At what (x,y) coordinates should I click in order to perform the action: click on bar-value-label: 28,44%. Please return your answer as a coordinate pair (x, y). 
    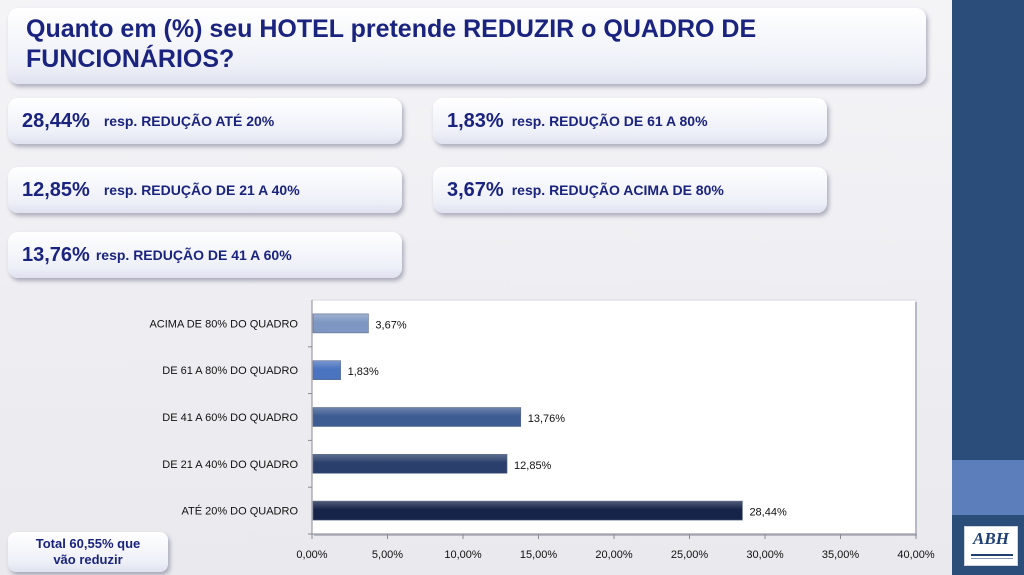
    Looking at the image, I should click on (768, 513).